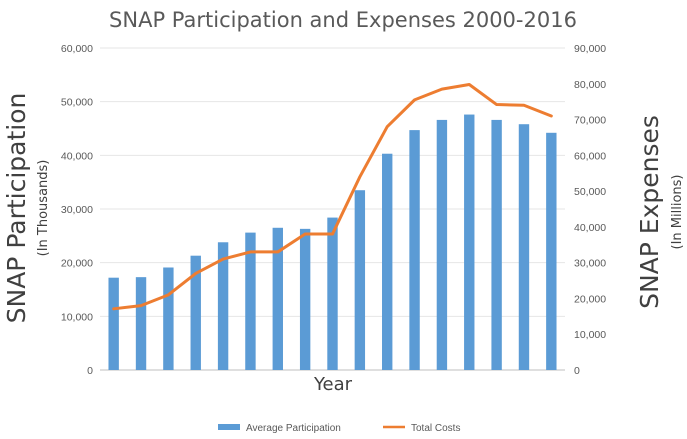  Describe the element at coordinates (577, 371) in the screenshot. I see `right-tick-label: 0` at that location.